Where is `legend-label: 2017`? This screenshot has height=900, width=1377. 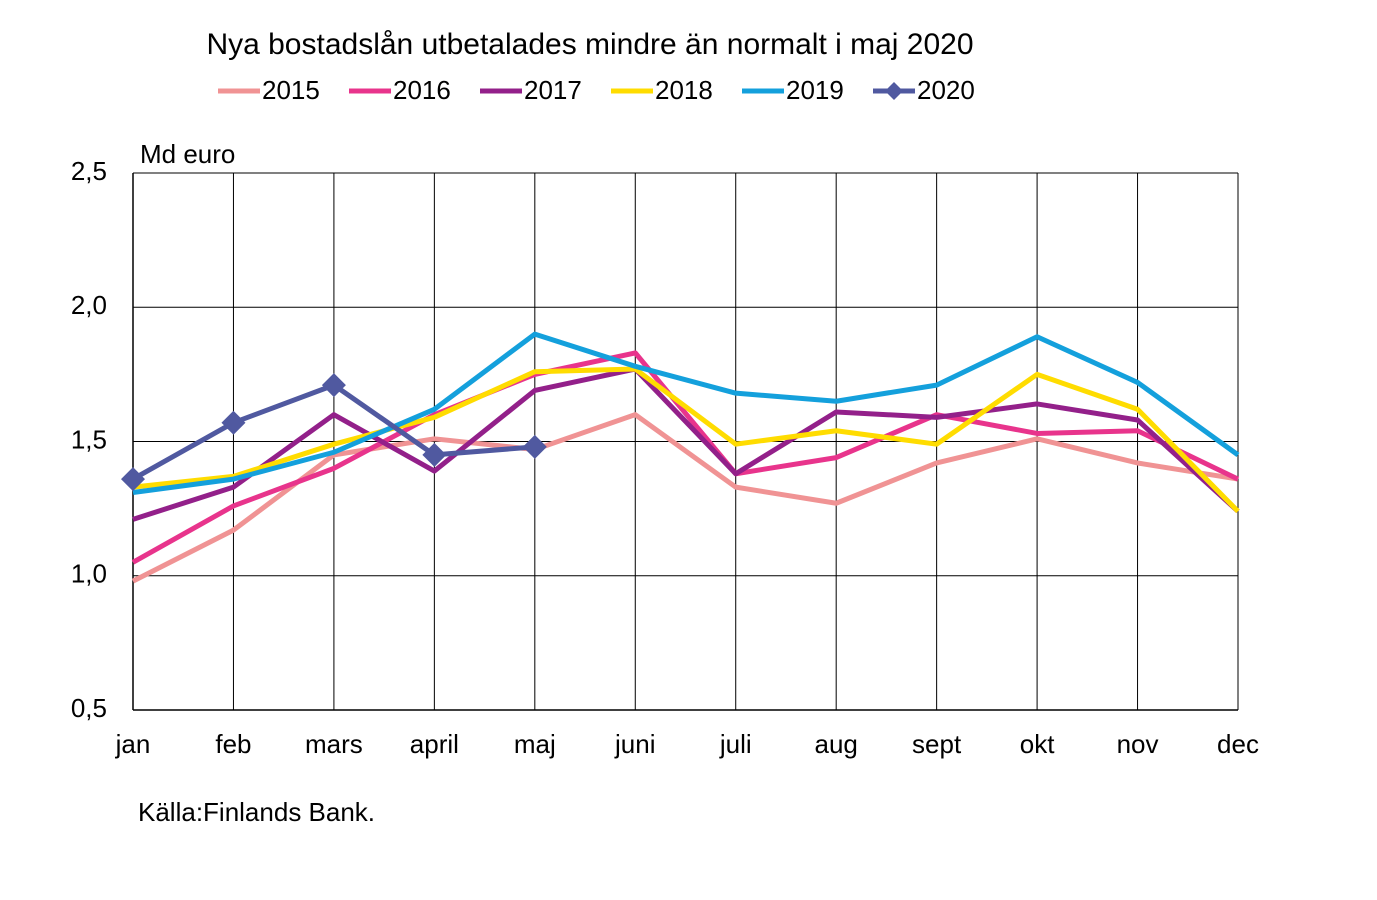 legend-label: 2017 is located at coordinates (553, 90).